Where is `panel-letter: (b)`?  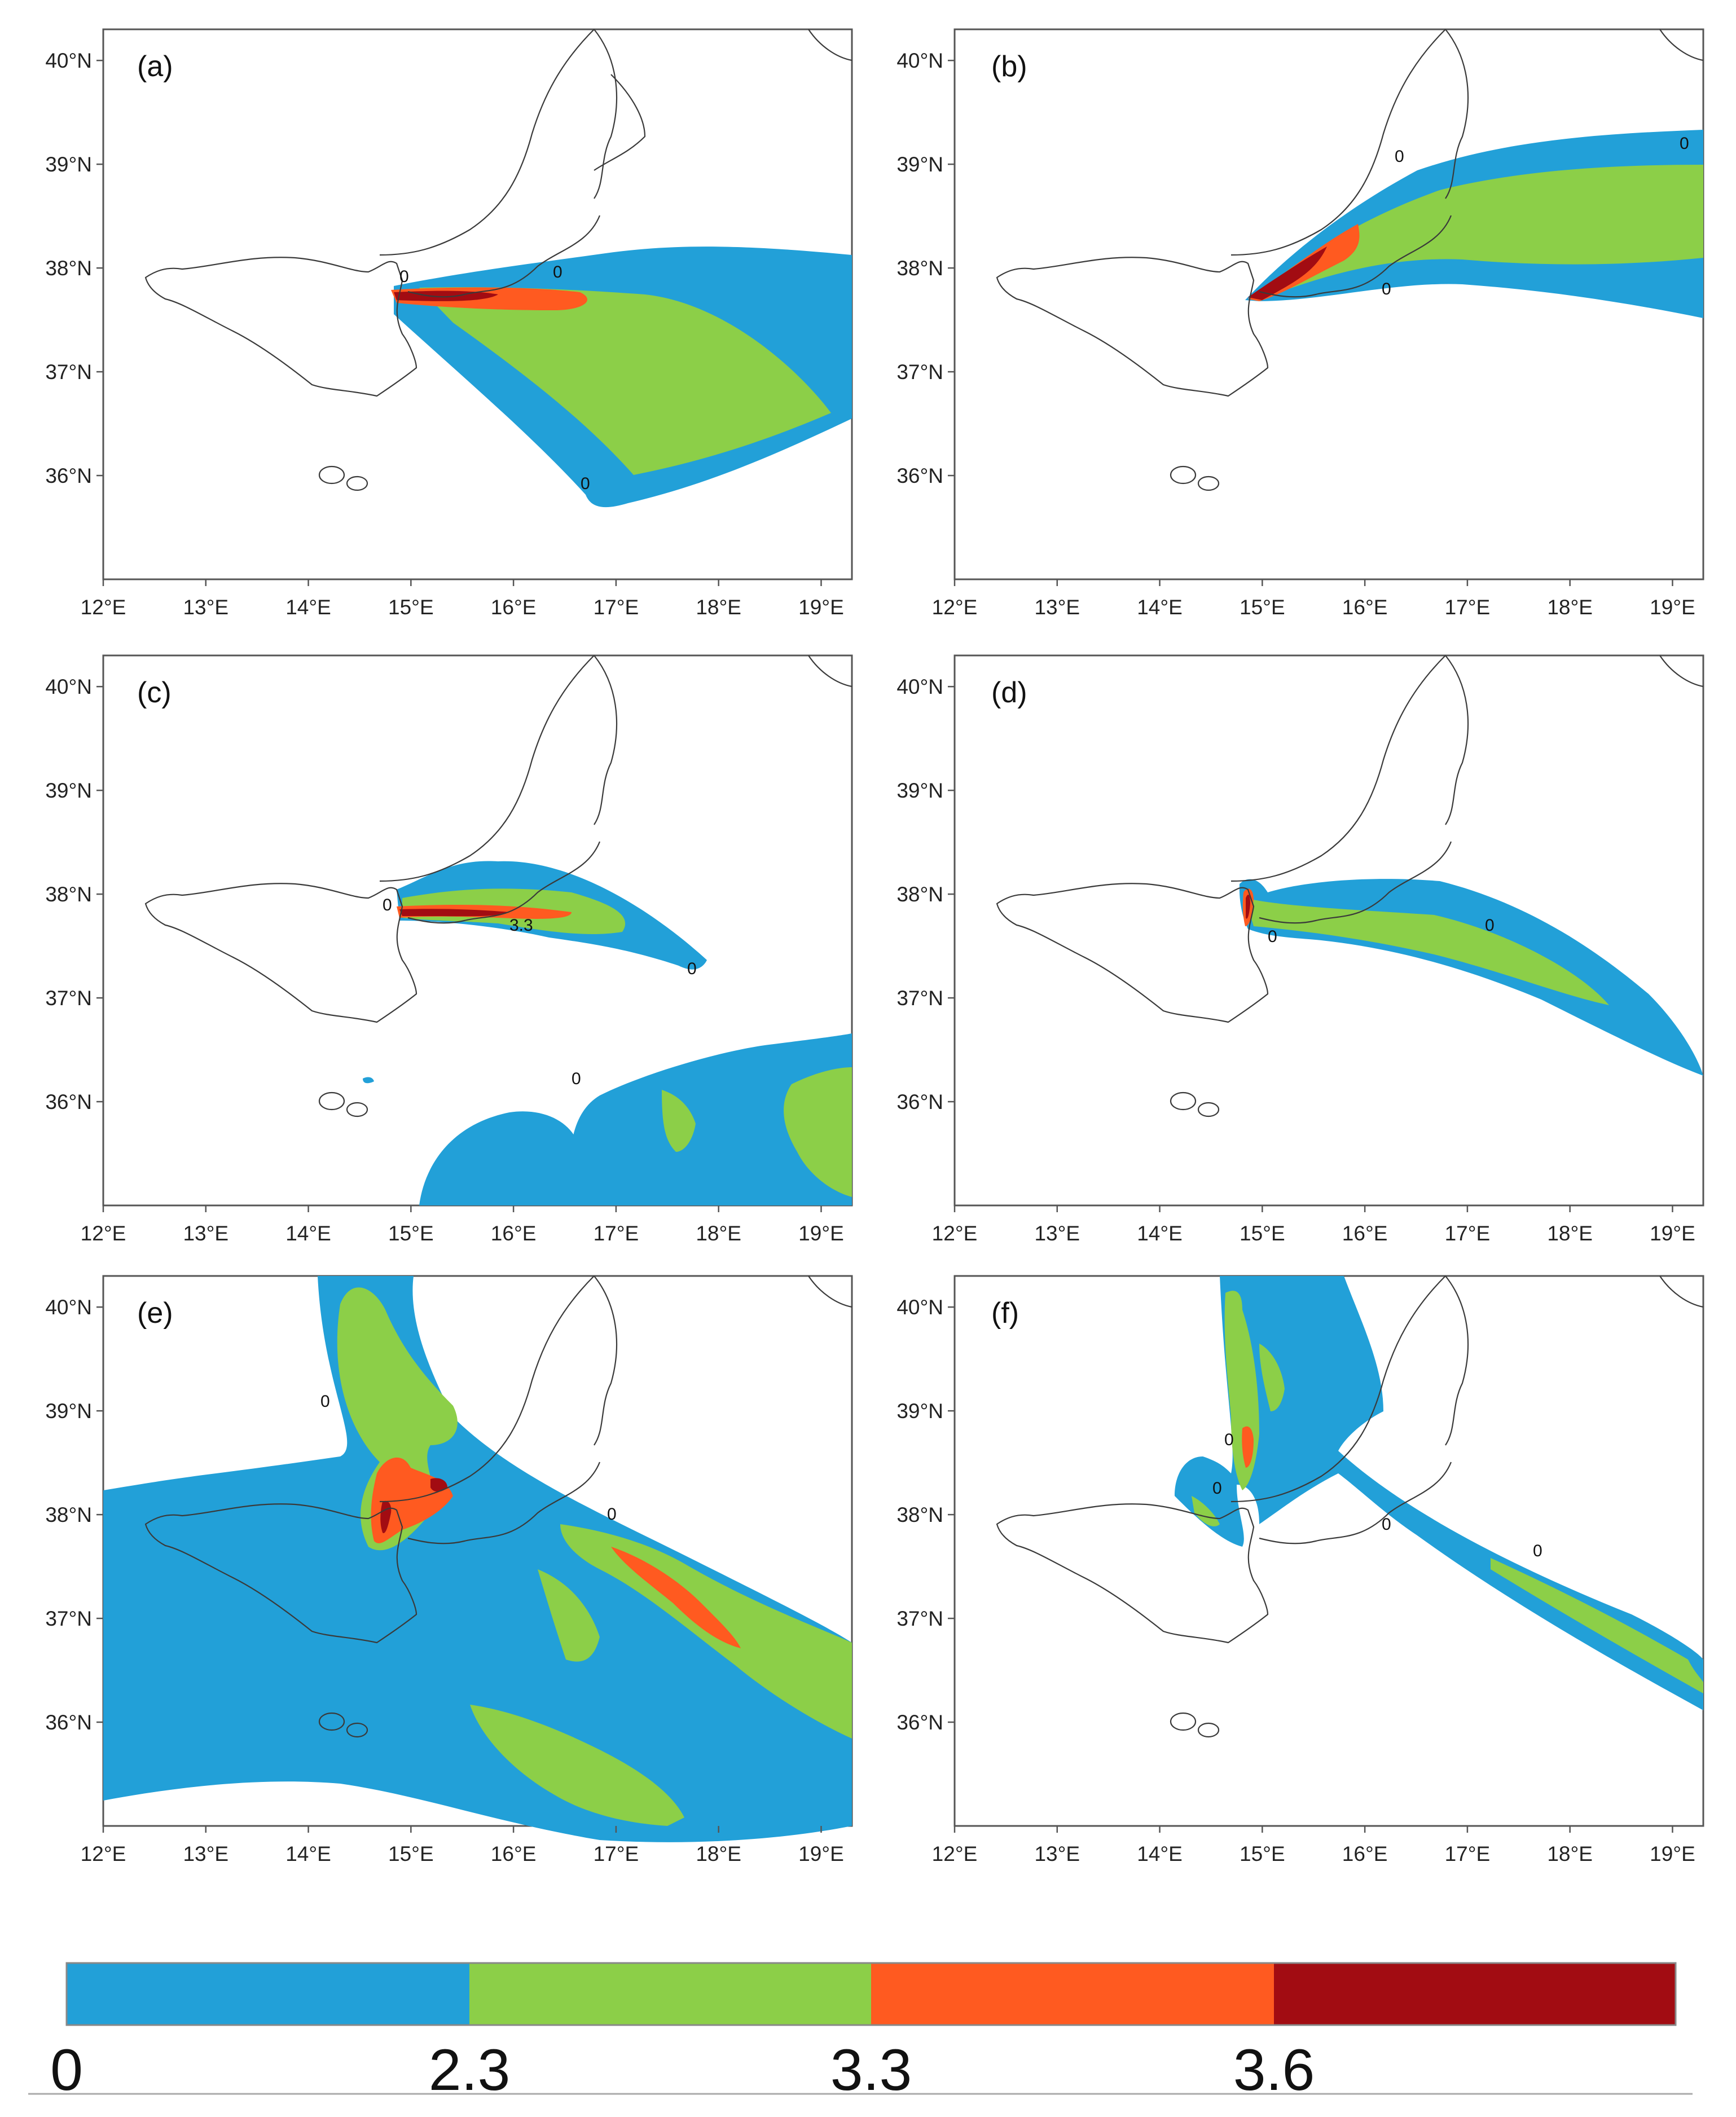 panel-letter: (b) is located at coordinates (1009, 67).